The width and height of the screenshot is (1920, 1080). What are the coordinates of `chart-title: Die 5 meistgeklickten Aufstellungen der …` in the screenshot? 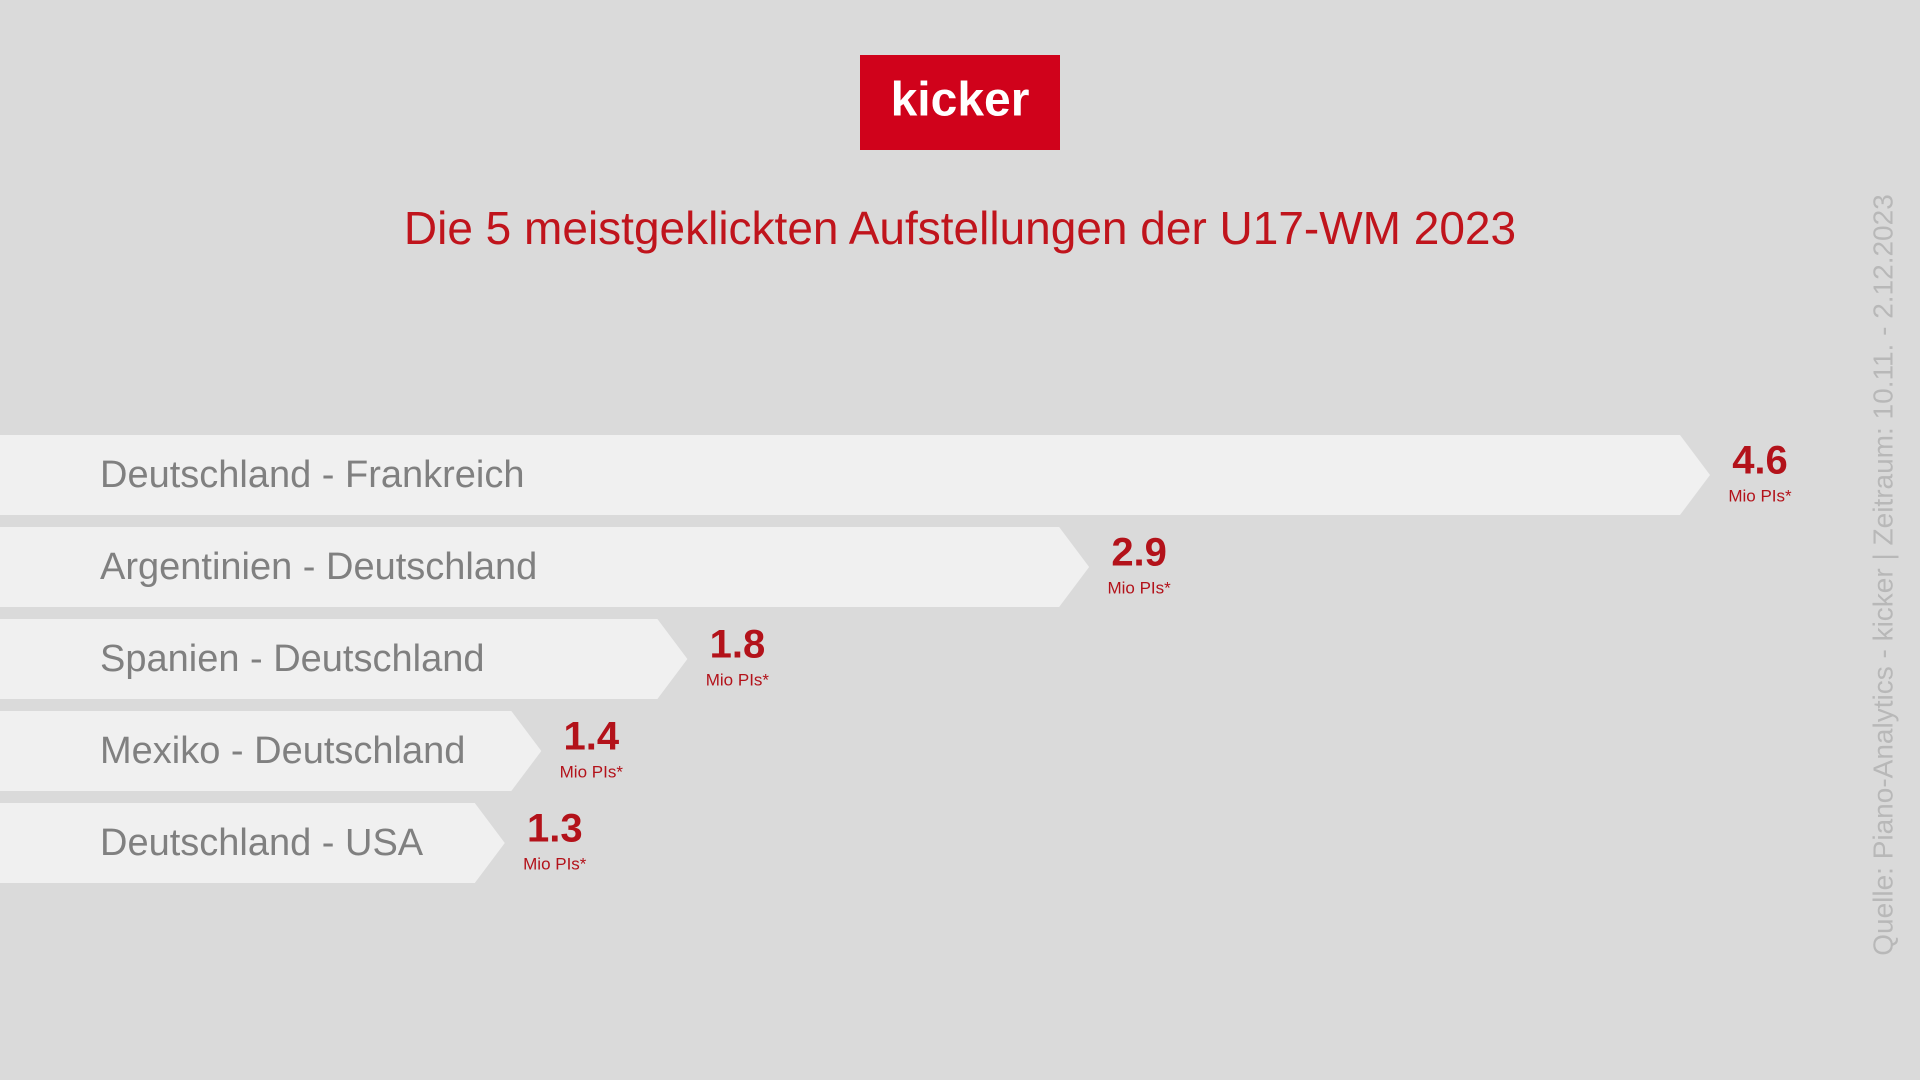 It's located at (960, 228).